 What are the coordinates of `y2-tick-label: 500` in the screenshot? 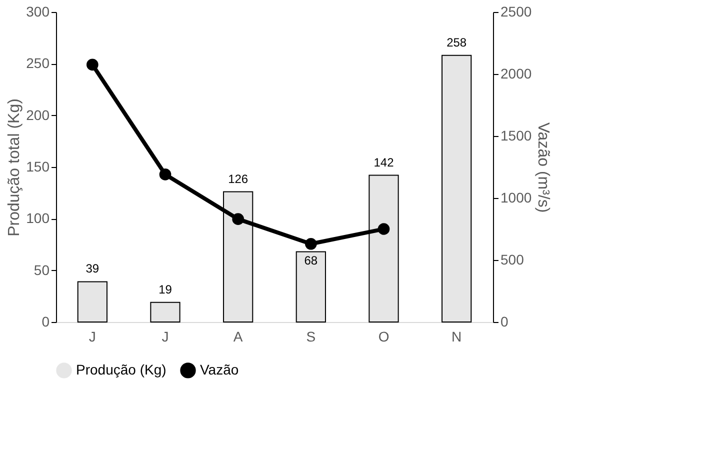 It's located at (512, 260).